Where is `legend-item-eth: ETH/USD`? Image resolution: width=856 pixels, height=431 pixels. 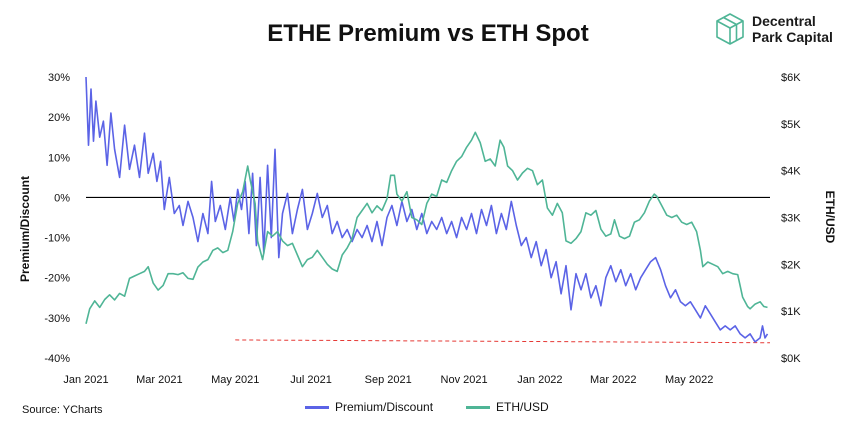
legend-item-eth: ETH/USD is located at coordinates (507, 407).